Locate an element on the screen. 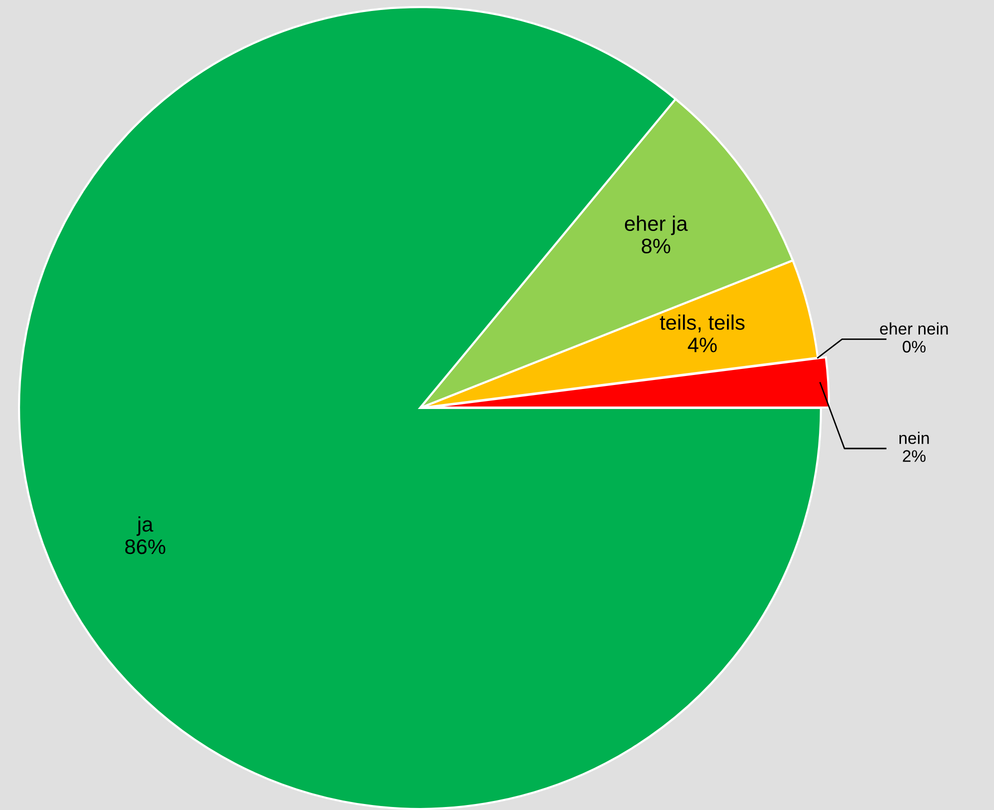  data-label: 8% is located at coordinates (656, 246).